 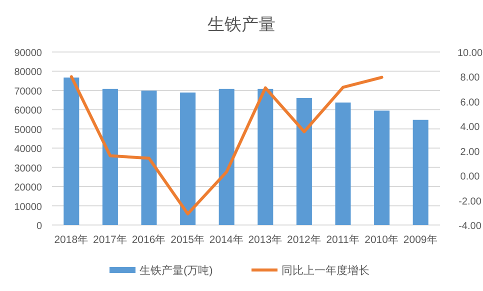 I want to click on y2-tick-label: 10.00, so click(x=470, y=53).